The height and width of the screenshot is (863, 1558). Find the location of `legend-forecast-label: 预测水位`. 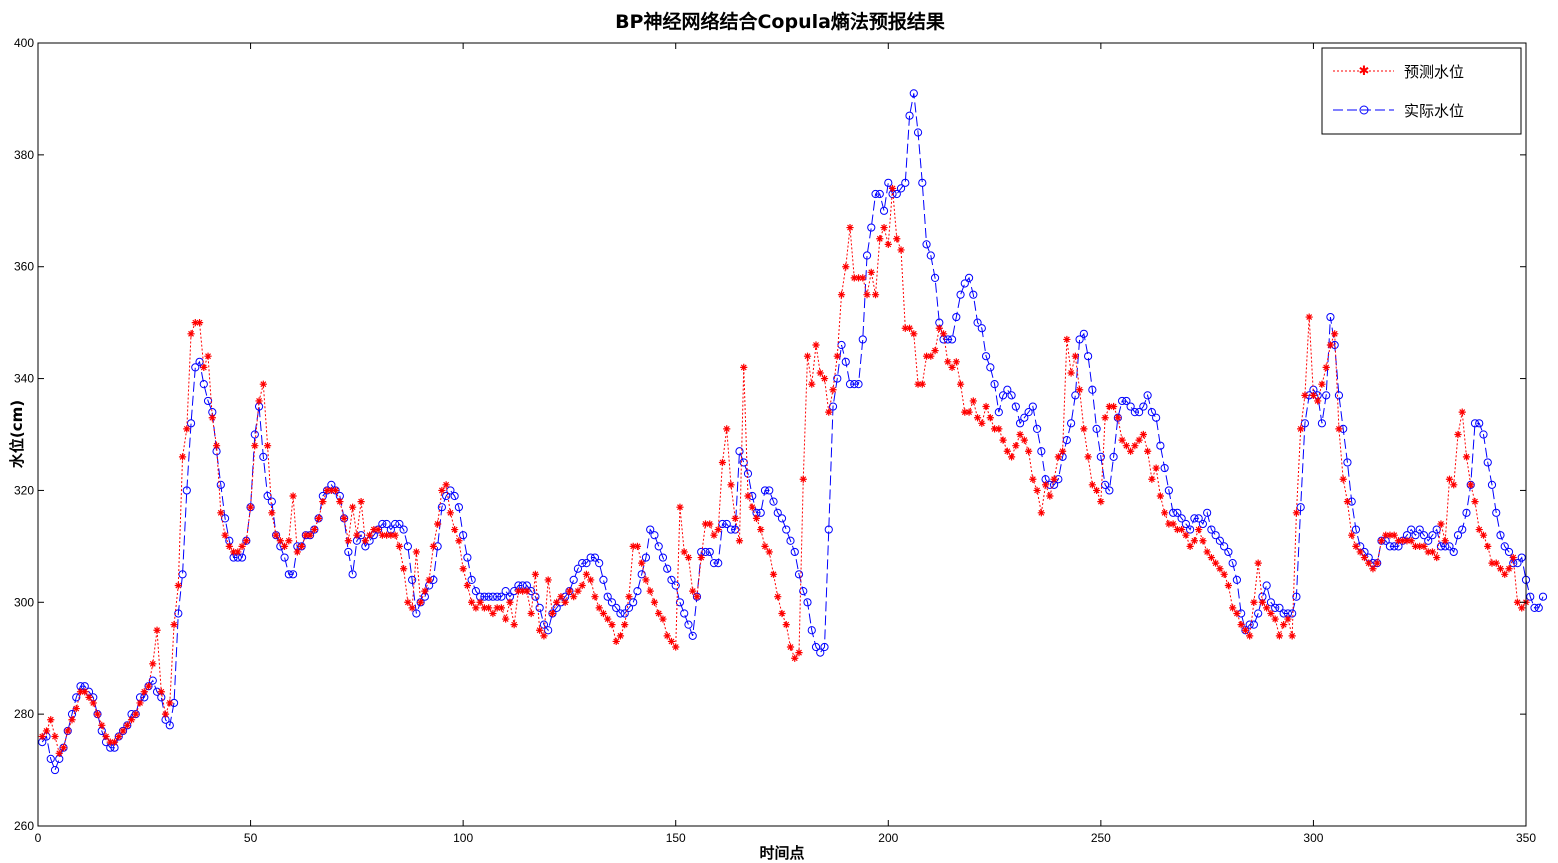

legend-forecast-label: 预测水位 is located at coordinates (1434, 72).